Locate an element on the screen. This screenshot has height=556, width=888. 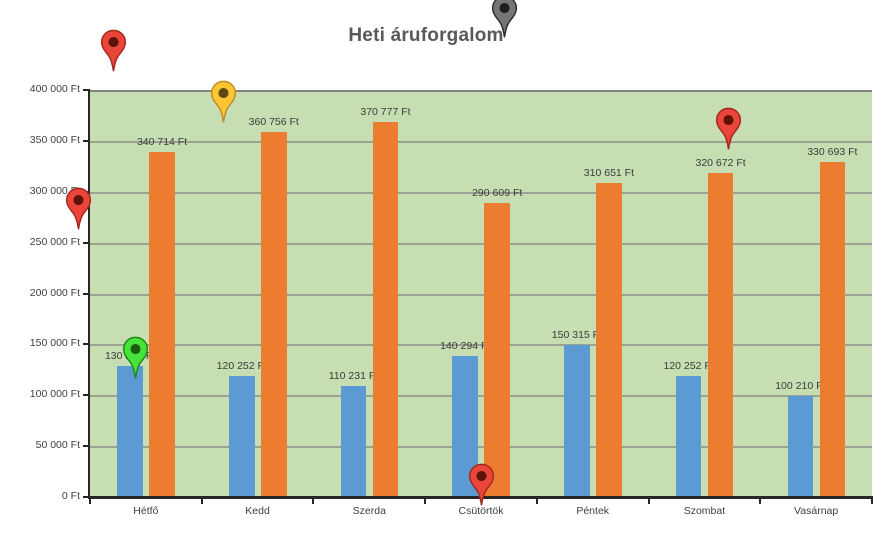
map-pin-yellow-icon is located at coordinates (223, 102).